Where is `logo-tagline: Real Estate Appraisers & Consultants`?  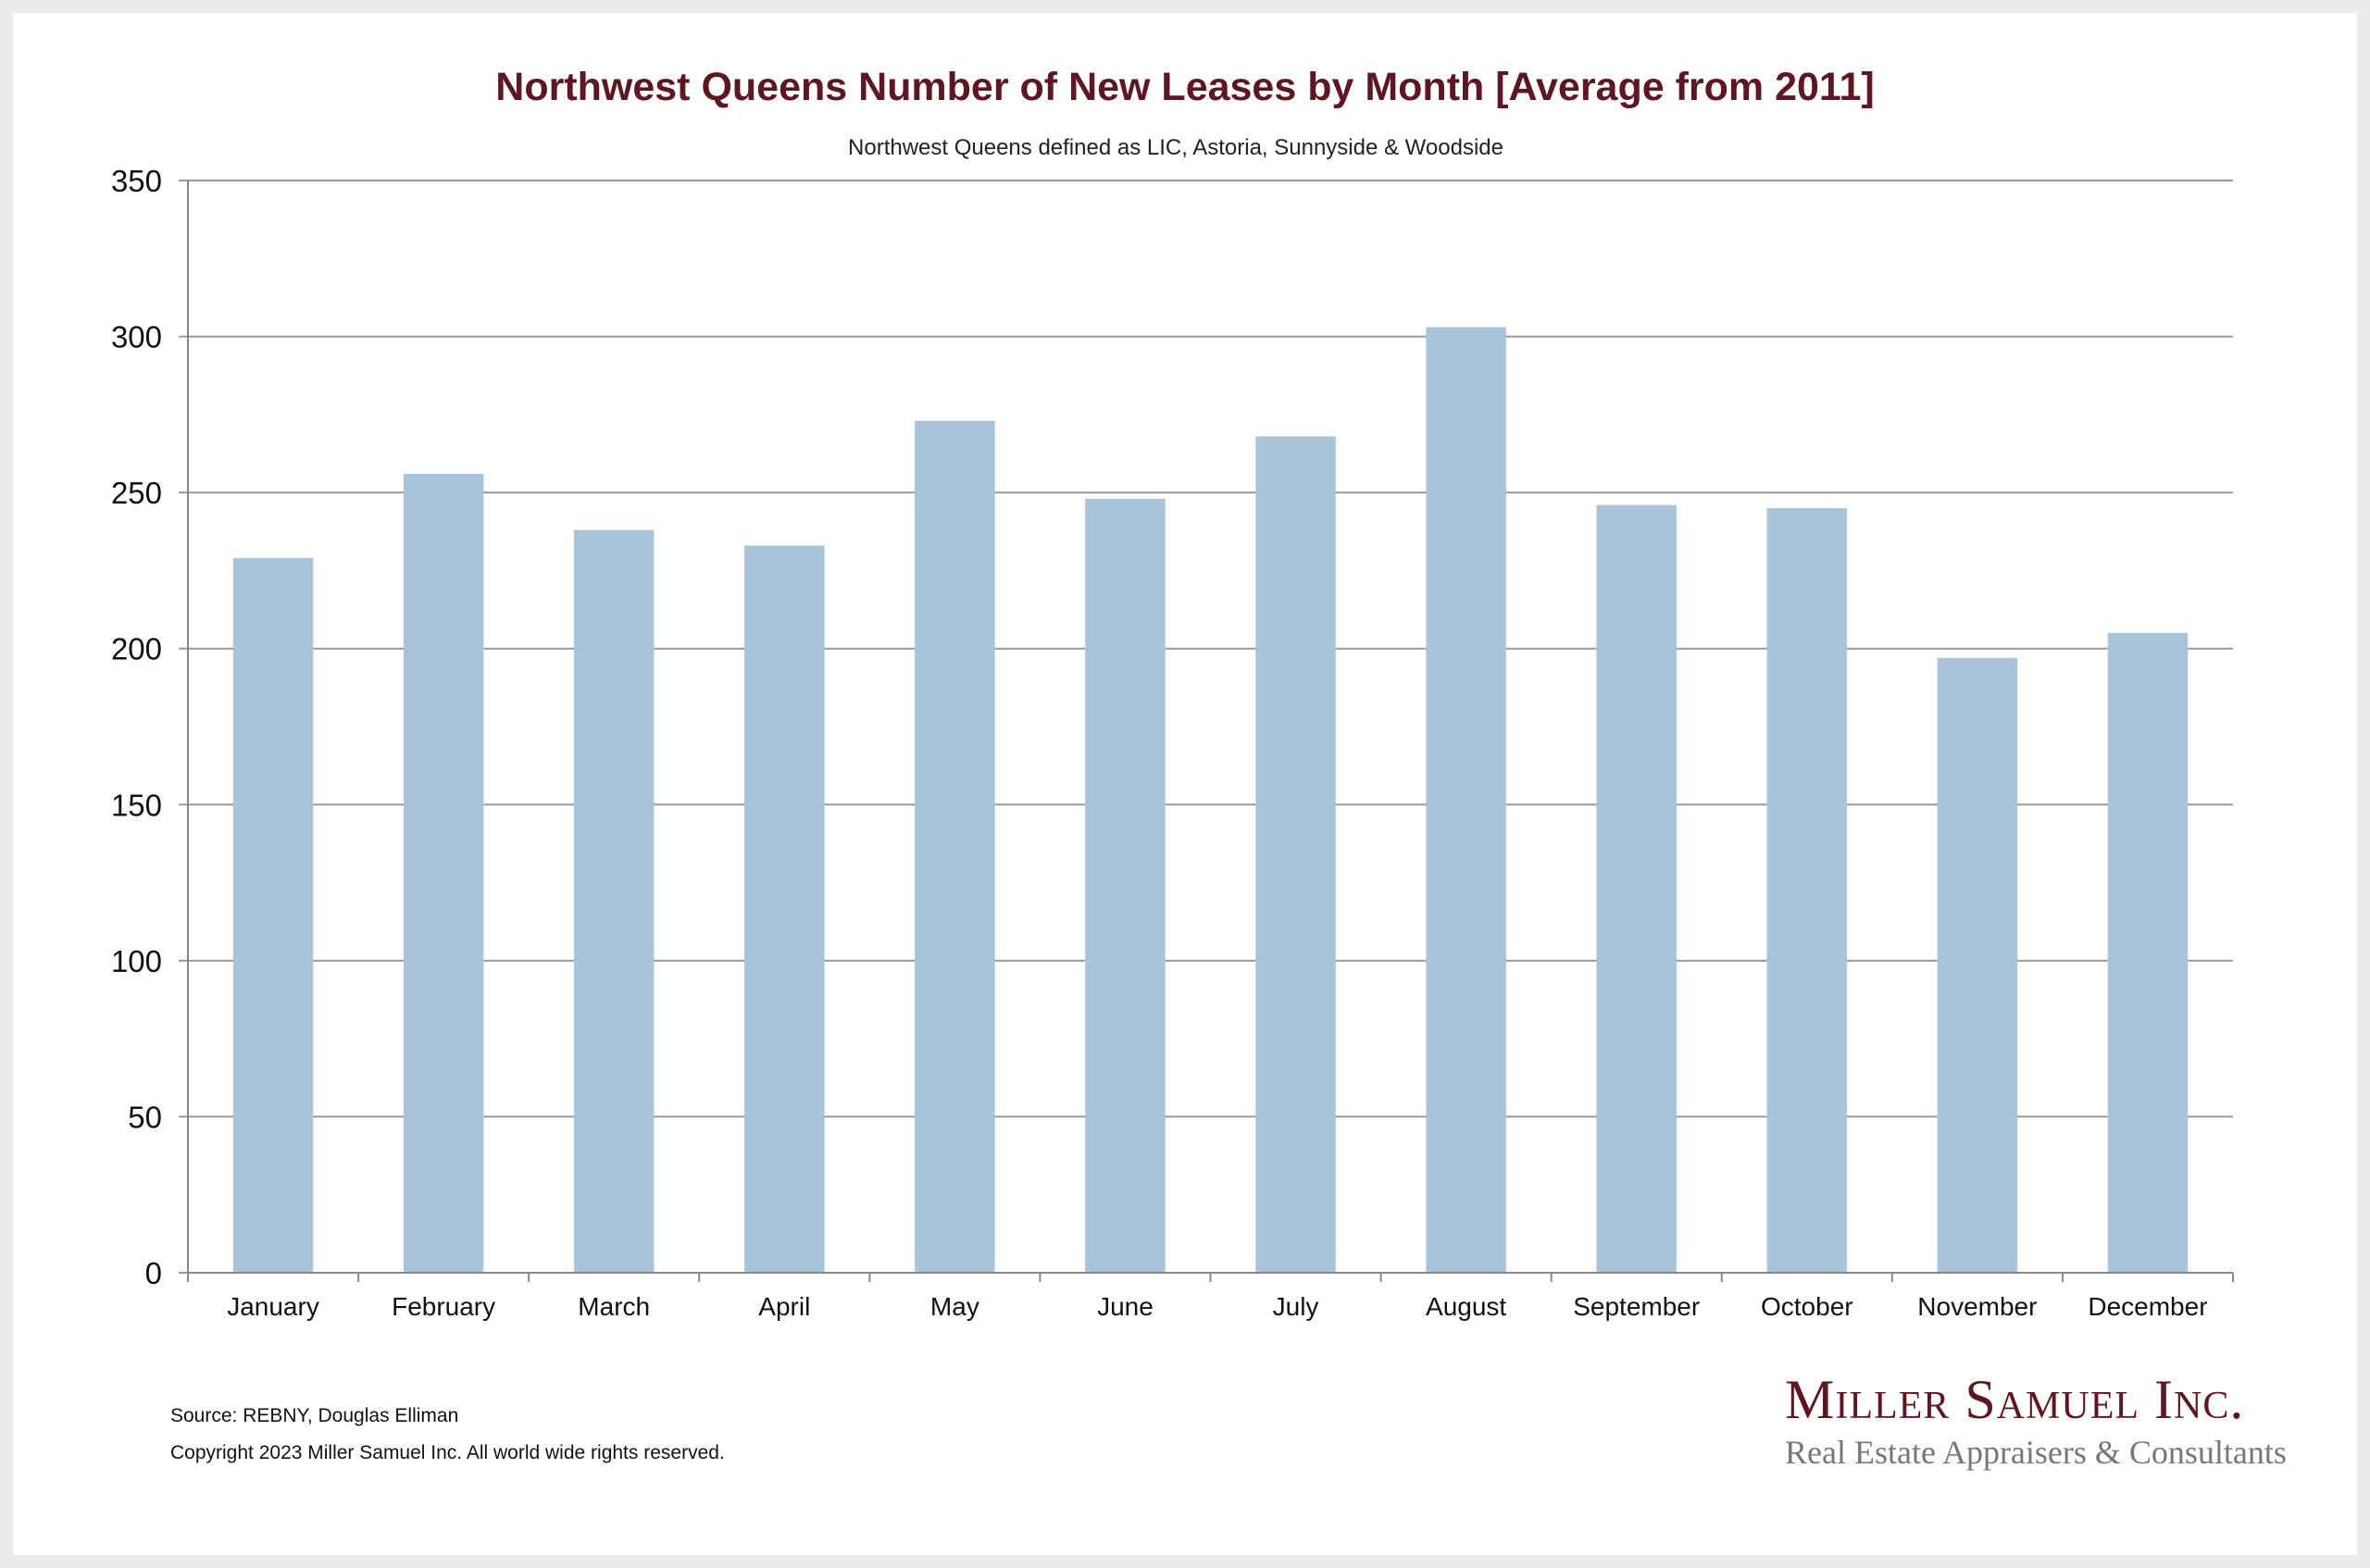
logo-tagline: Real Estate Appraisers & Consultants is located at coordinates (2036, 1452).